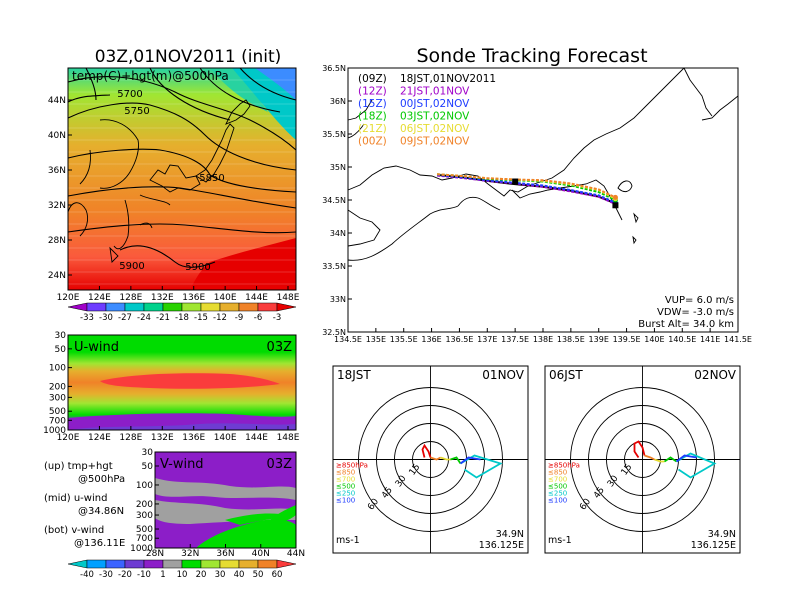 The width and height of the screenshot is (792, 612). What do you see at coordinates (372, 92) in the screenshot?
I see `track-legend-code: (12Z)` at bounding box center [372, 92].